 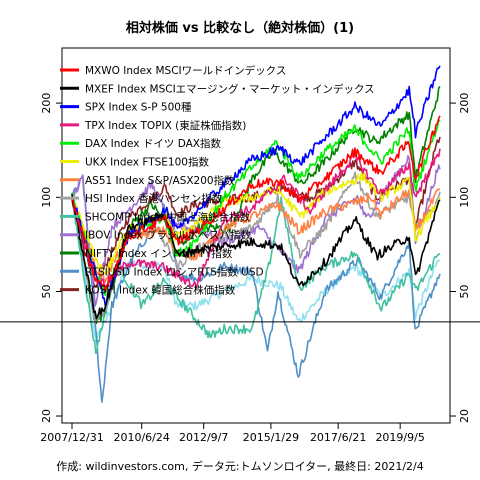 I want to click on y-tick-label-left: 50, so click(x=46, y=292).